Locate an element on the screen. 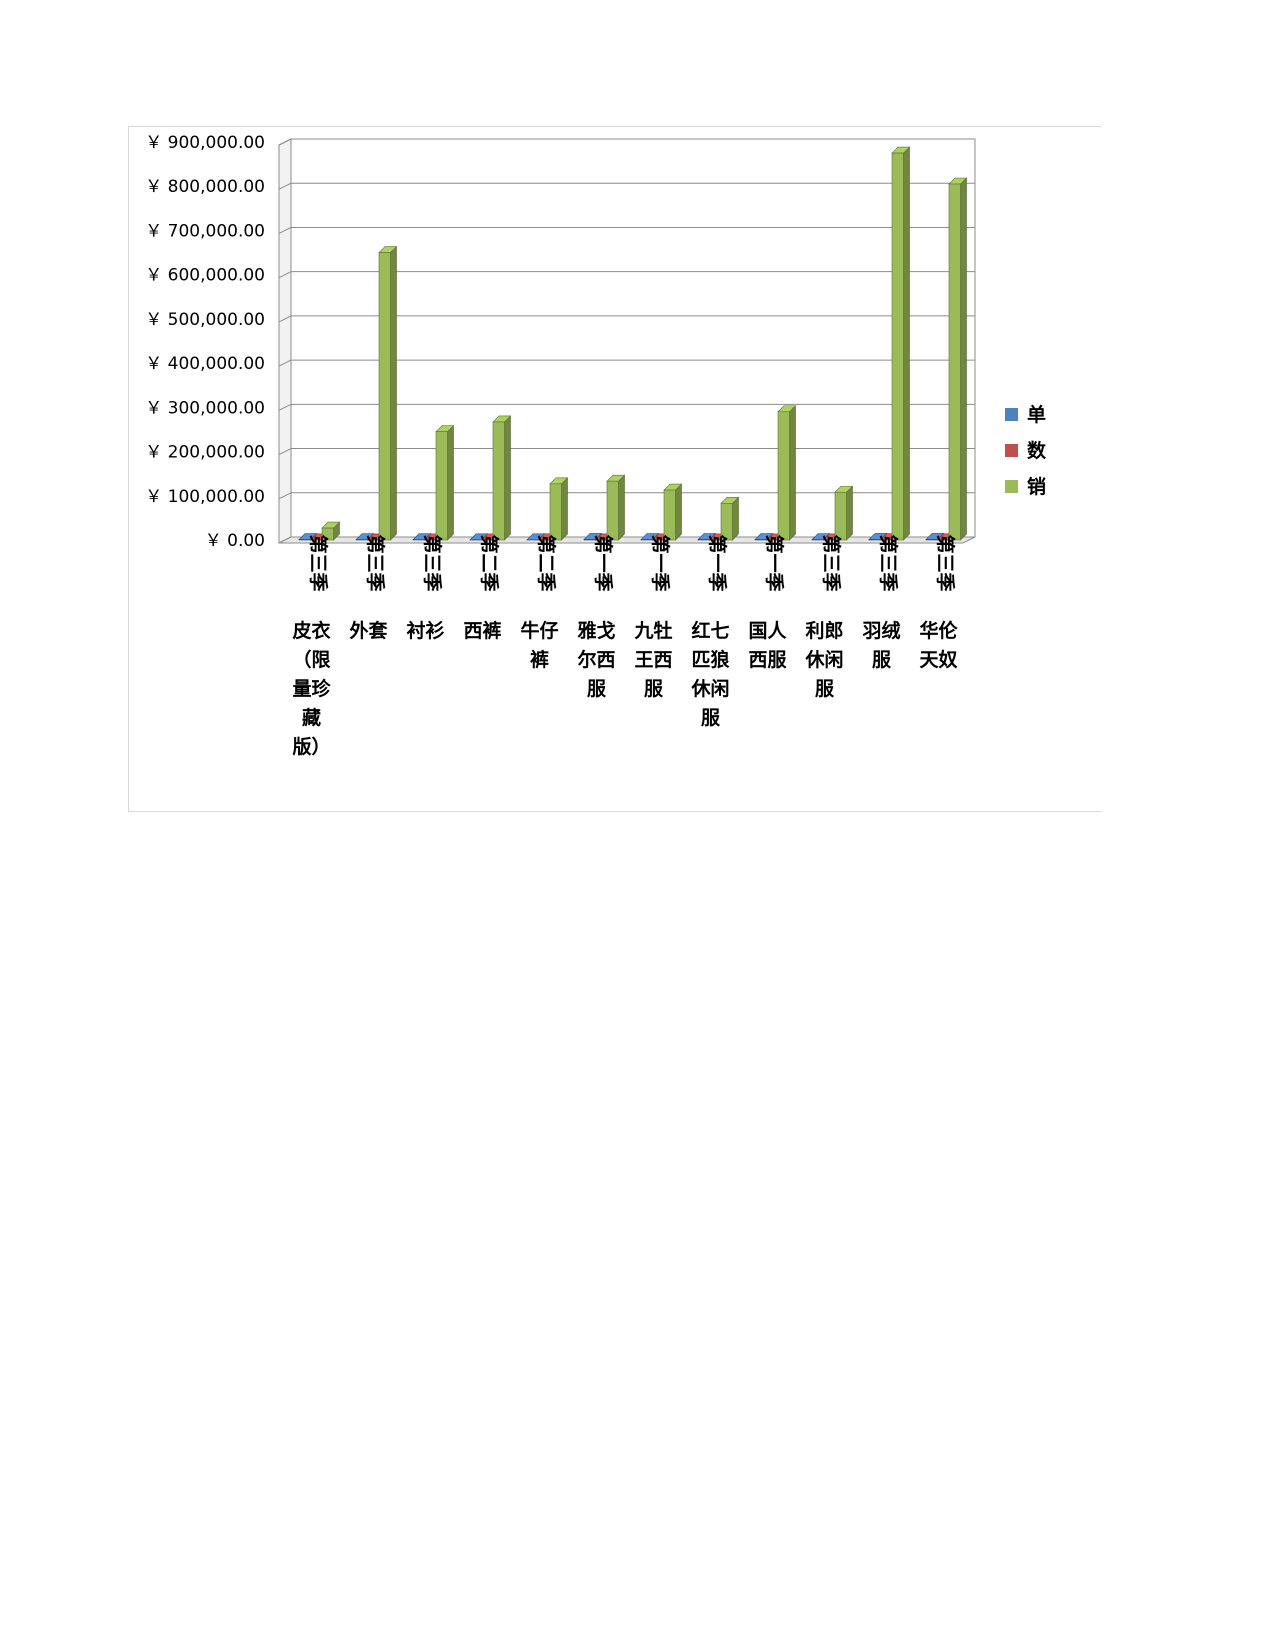 This screenshot has height=1650, width=1275. category-name-line: 外套 is located at coordinates (368, 630).